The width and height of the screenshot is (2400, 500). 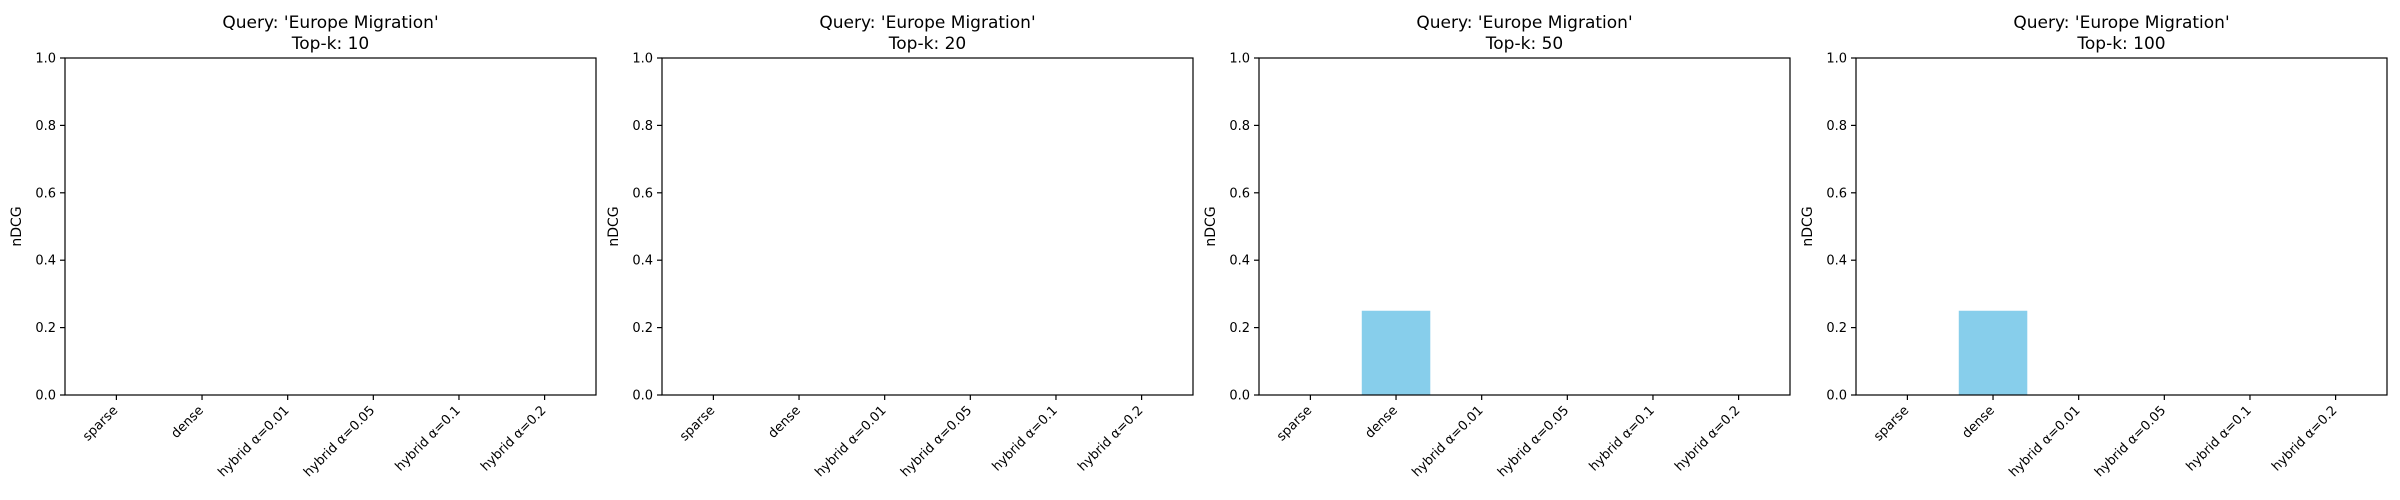 I want to click on chart-subtitle: Top-k: 100, so click(x=2120, y=44).